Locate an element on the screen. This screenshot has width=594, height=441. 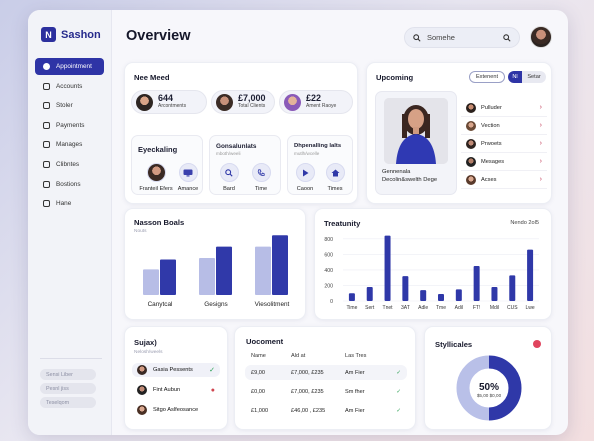
x-tick-label: Mdil is located at coordinates (494, 308).